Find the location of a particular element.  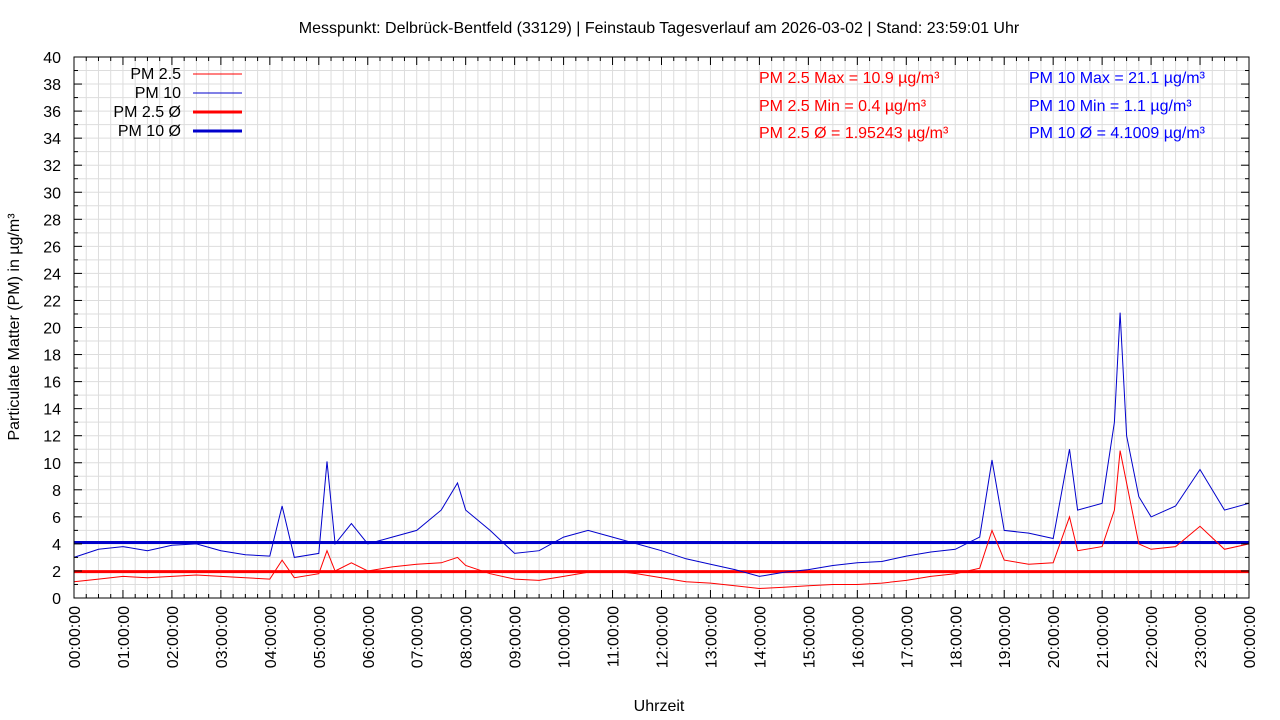

legend: PM 2.5 PM 10 PM 2.5 Ø PM 10 Ø is located at coordinates (177, 103).